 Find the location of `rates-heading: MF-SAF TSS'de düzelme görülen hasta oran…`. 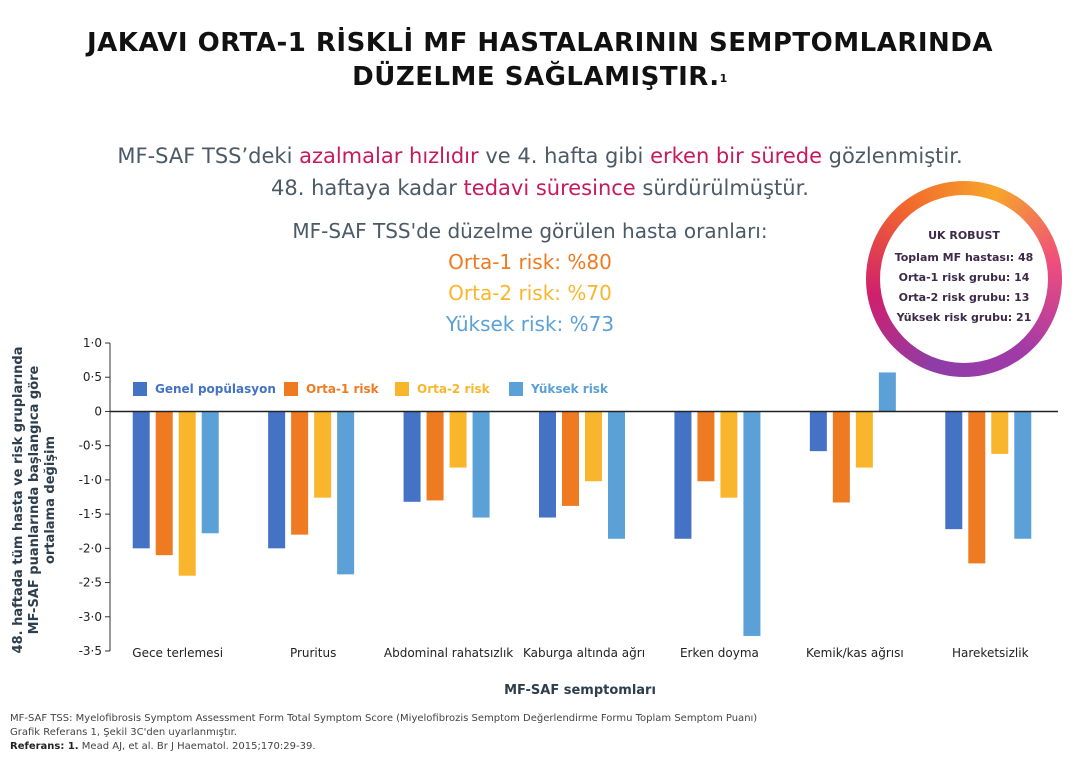

rates-heading: MF-SAF TSS'de düzelme görülen hasta oran… is located at coordinates (530, 231).